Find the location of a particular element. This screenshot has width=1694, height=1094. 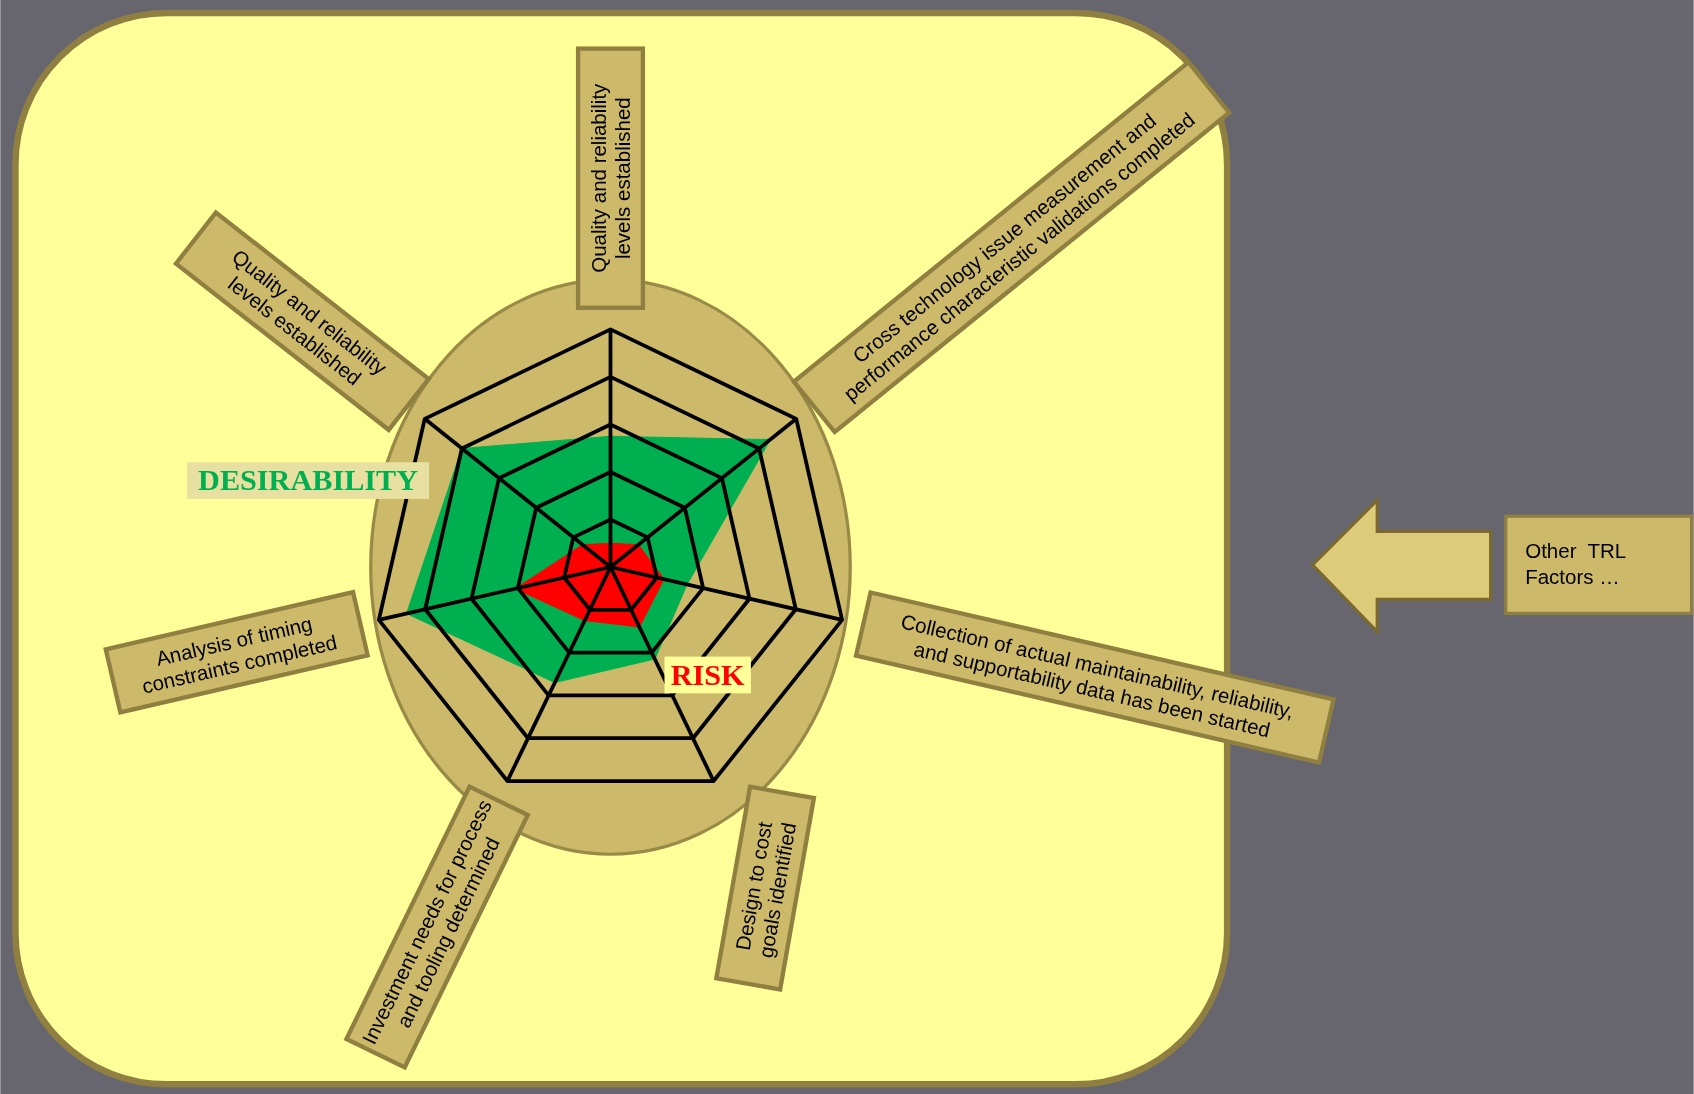

series-label: DESIRABILITY is located at coordinates (308, 480).